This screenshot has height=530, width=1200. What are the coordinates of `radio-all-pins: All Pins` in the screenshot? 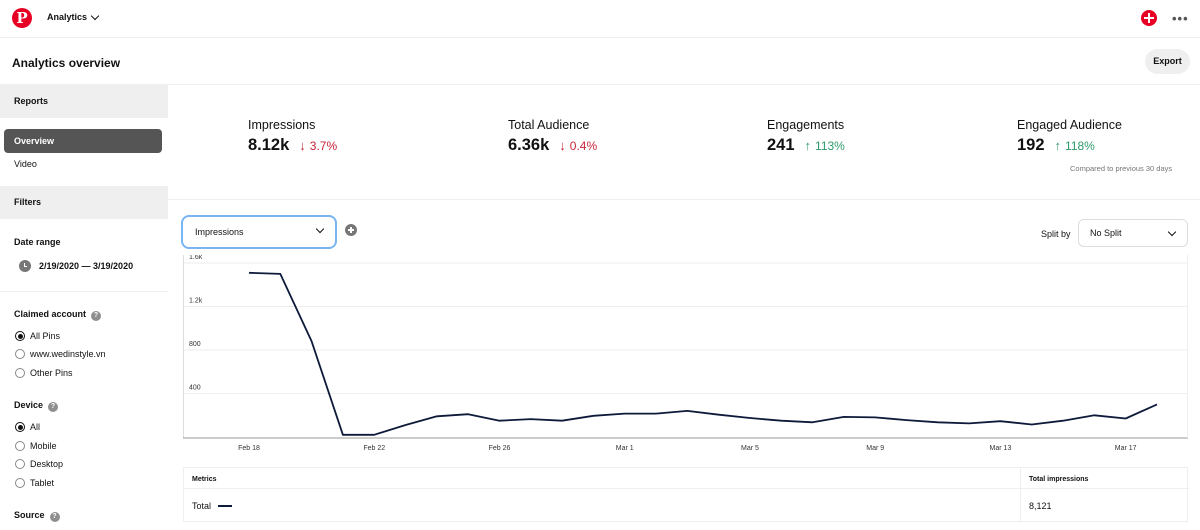 It's located at (37, 336).